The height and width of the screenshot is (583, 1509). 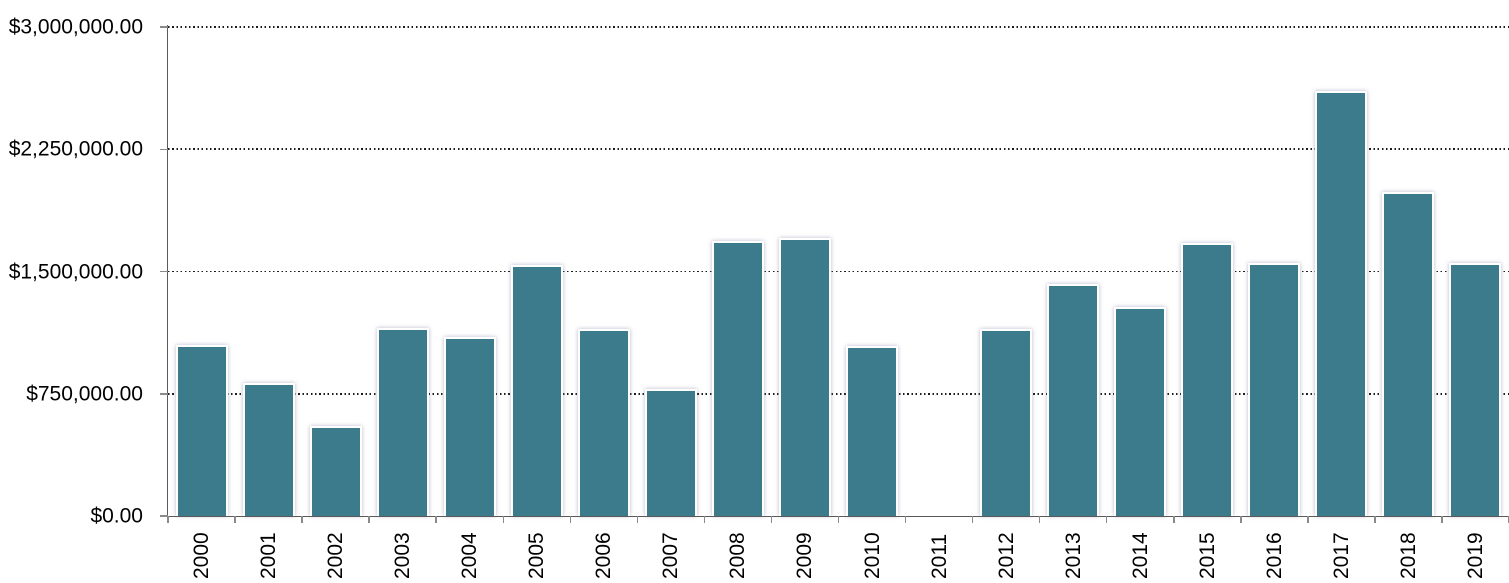 I want to click on x-axis-line, so click(x=837, y=516).